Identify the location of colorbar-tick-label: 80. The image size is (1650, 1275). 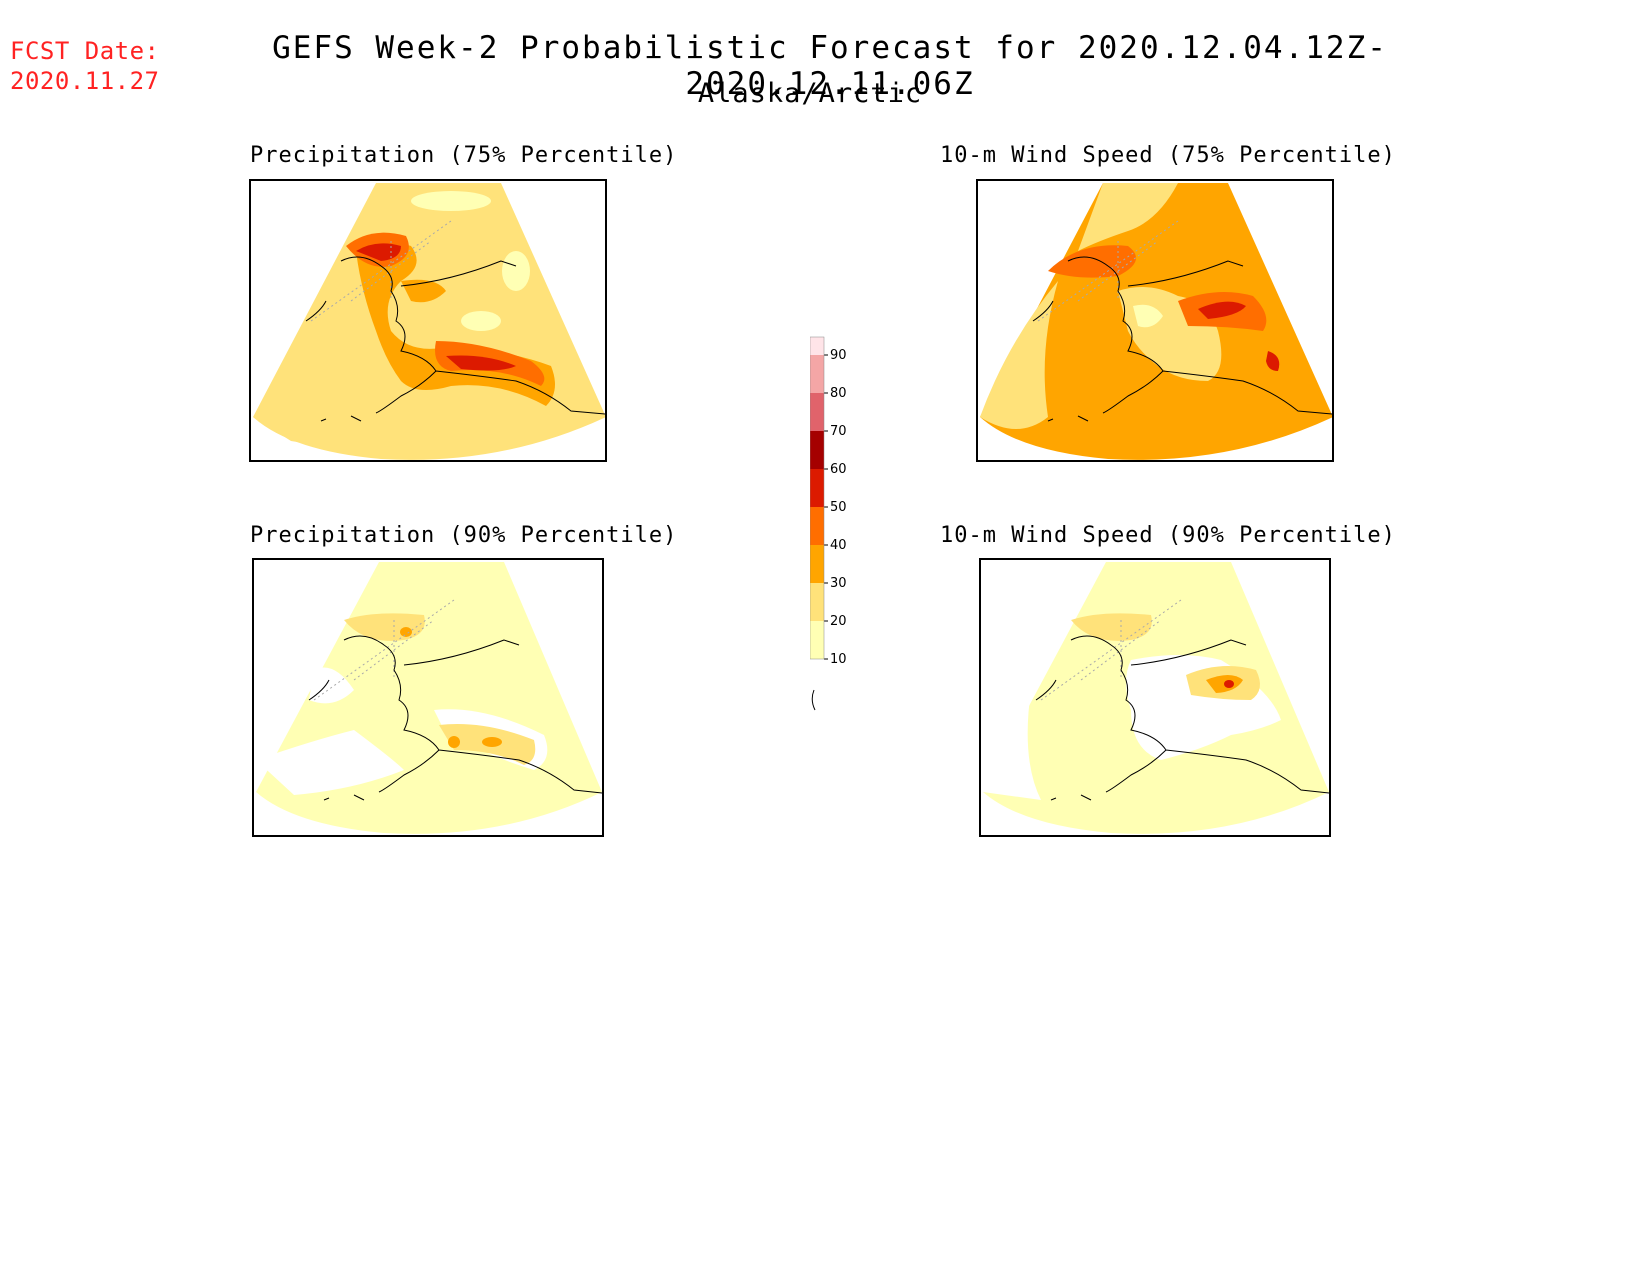
(838, 393).